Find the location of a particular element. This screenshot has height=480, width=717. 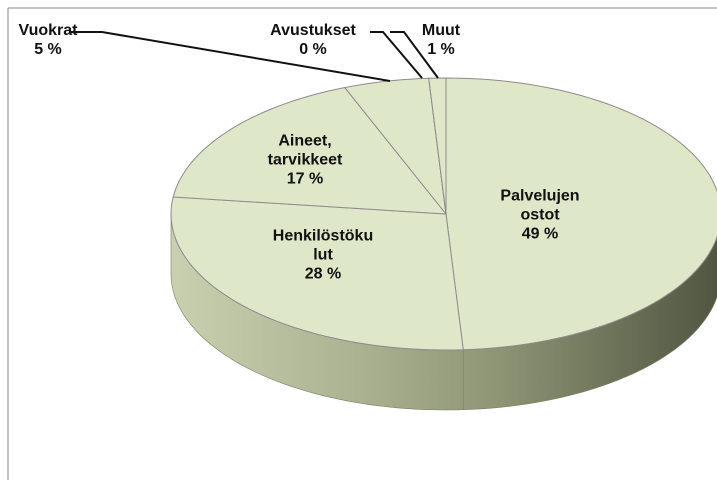

category-label: Palvelujen ostot is located at coordinates (540, 205).